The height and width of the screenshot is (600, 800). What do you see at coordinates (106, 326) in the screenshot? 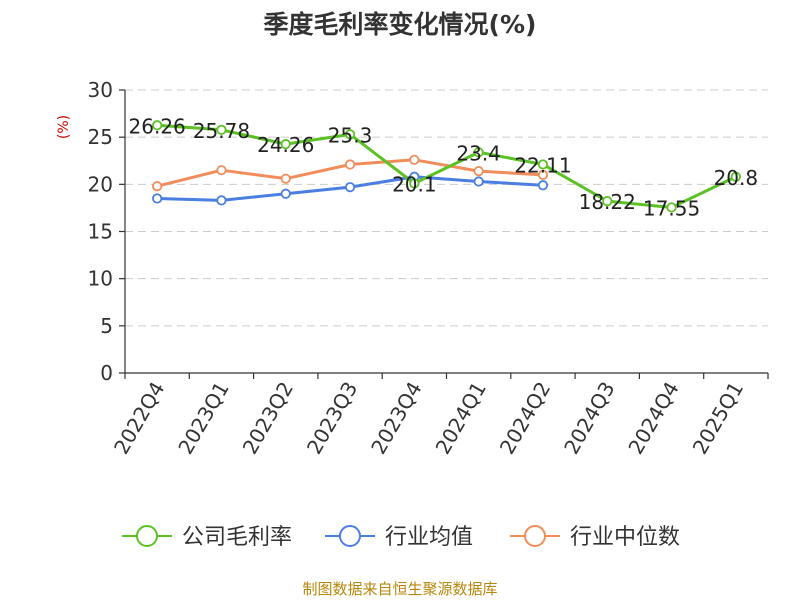
I see `y-tick-label: 5` at bounding box center [106, 326].